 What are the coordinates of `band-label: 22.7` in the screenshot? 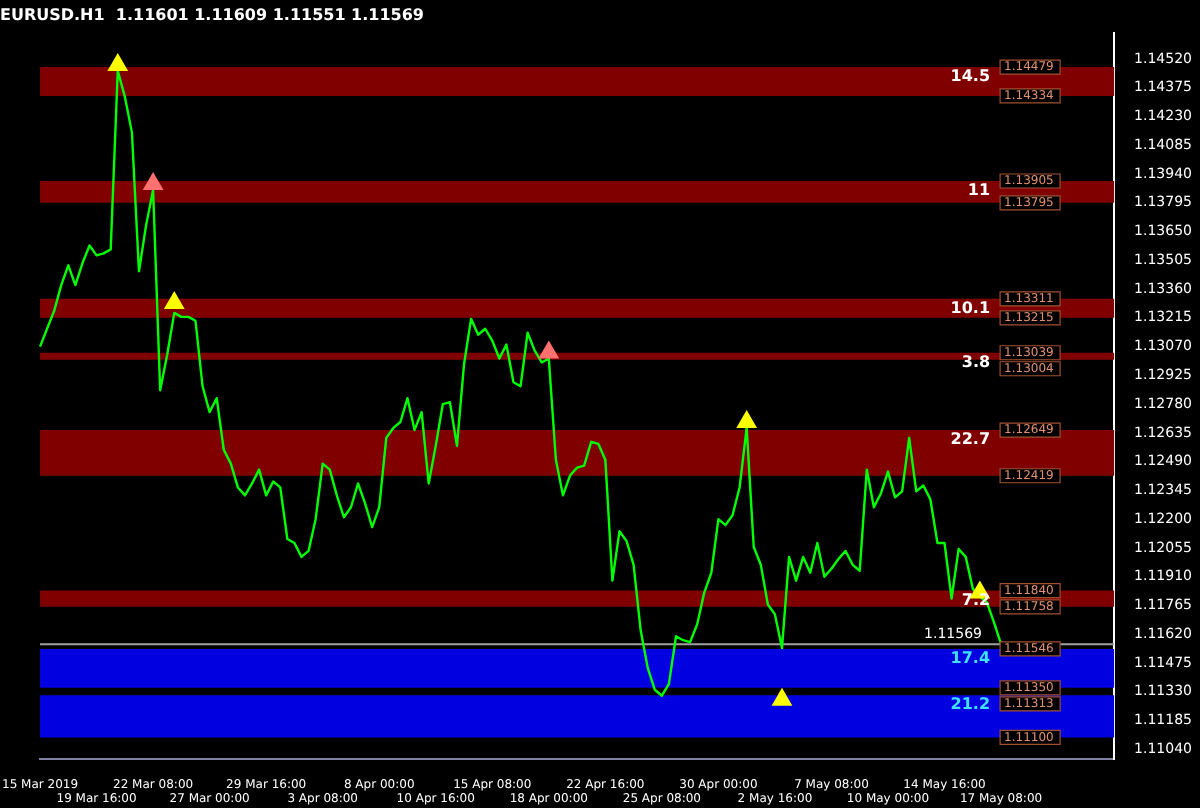 It's located at (970, 439).